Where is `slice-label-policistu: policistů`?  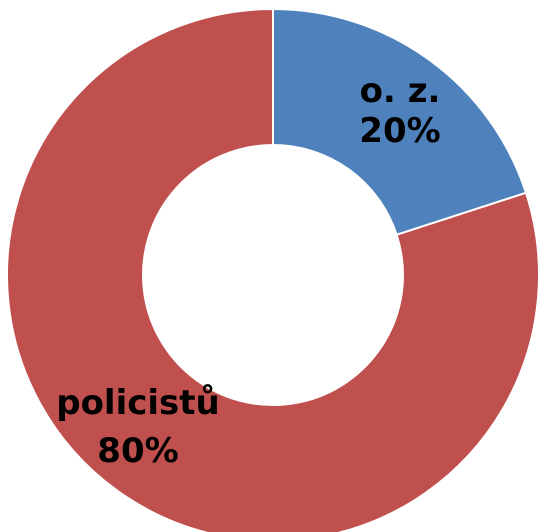
slice-label-policistu: policistů is located at coordinates (138, 403).